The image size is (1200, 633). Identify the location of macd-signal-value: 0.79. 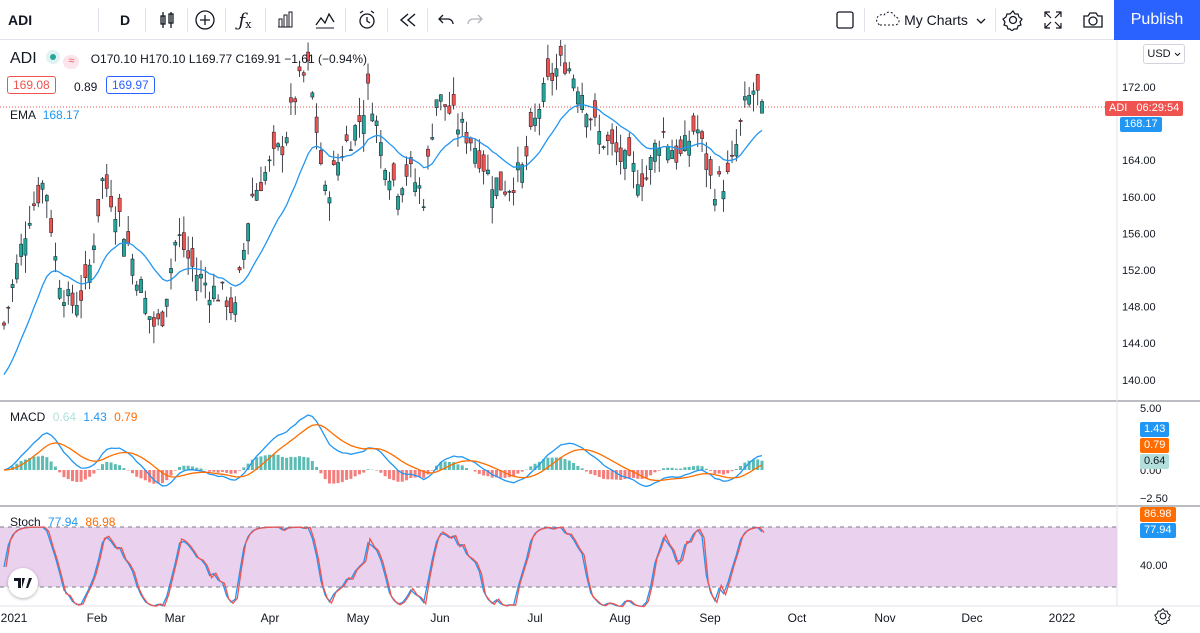
(126, 417).